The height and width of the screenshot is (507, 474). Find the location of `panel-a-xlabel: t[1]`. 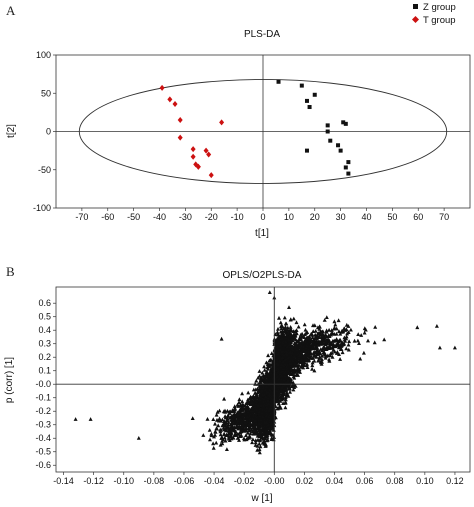

panel-a-xlabel: t[1] is located at coordinates (262, 233).